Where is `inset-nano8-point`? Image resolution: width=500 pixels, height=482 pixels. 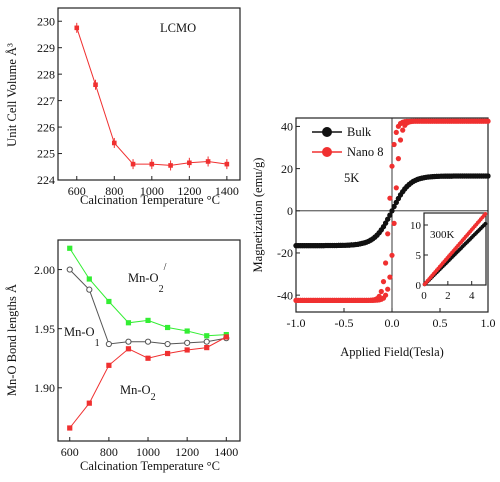
inset-nano8-point is located at coordinates (485, 214).